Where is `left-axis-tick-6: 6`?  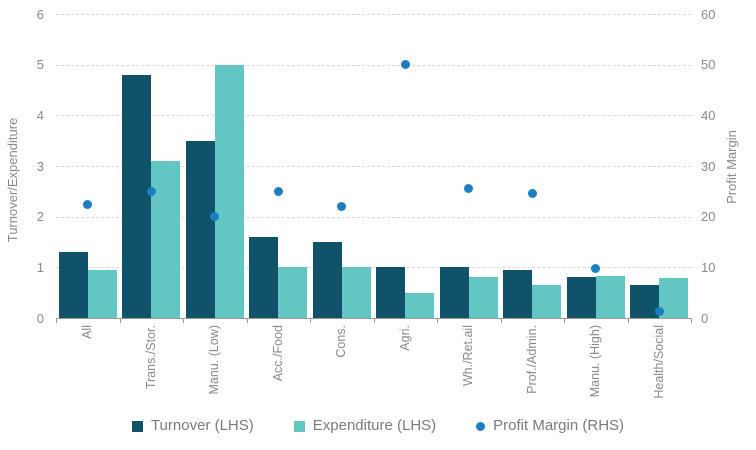 left-axis-tick-6: 6 is located at coordinates (40, 14).